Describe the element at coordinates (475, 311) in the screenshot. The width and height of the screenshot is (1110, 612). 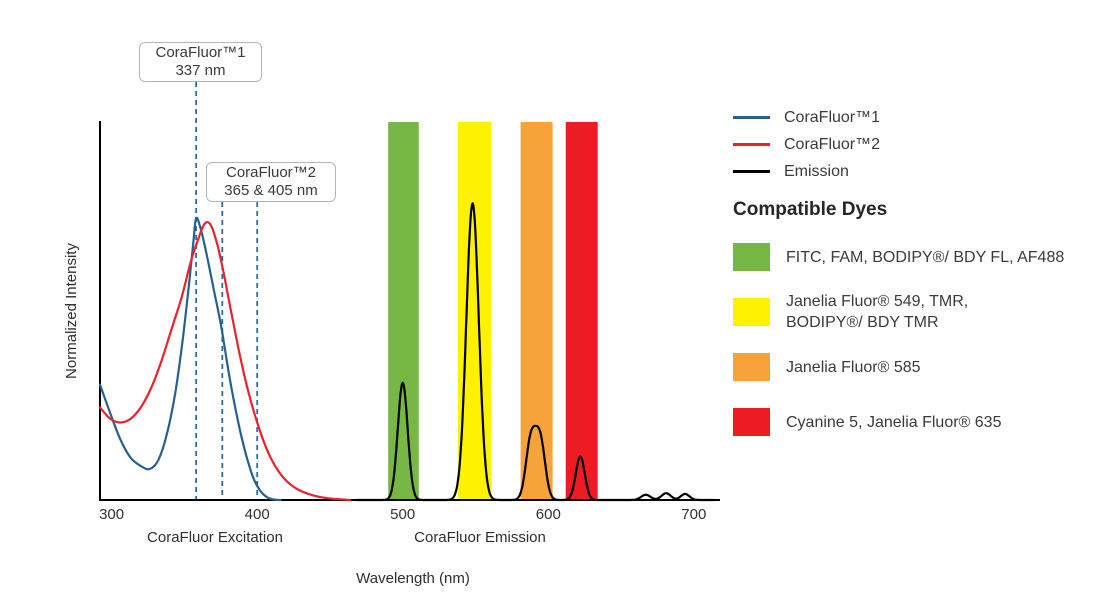
I see `dye-band-yellow` at that location.